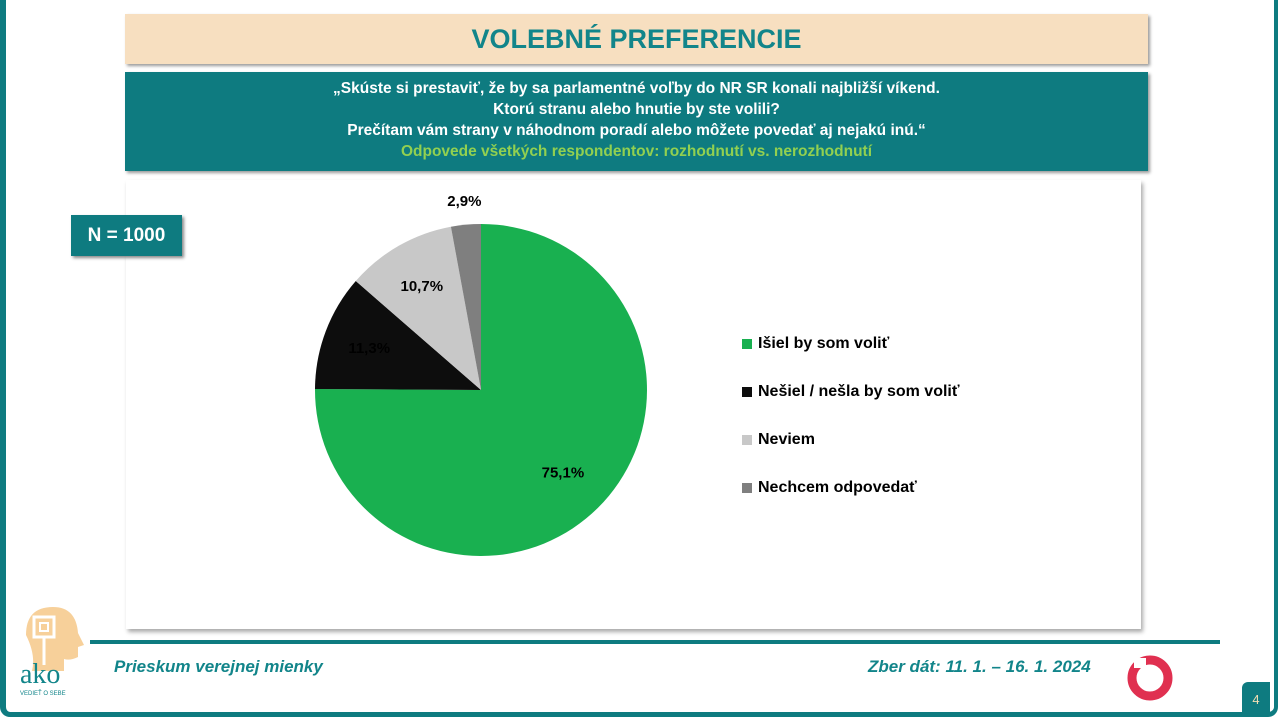  I want to click on footer-date: Zber dát: 11. 1. – 16. 1. 2024, so click(979, 666).